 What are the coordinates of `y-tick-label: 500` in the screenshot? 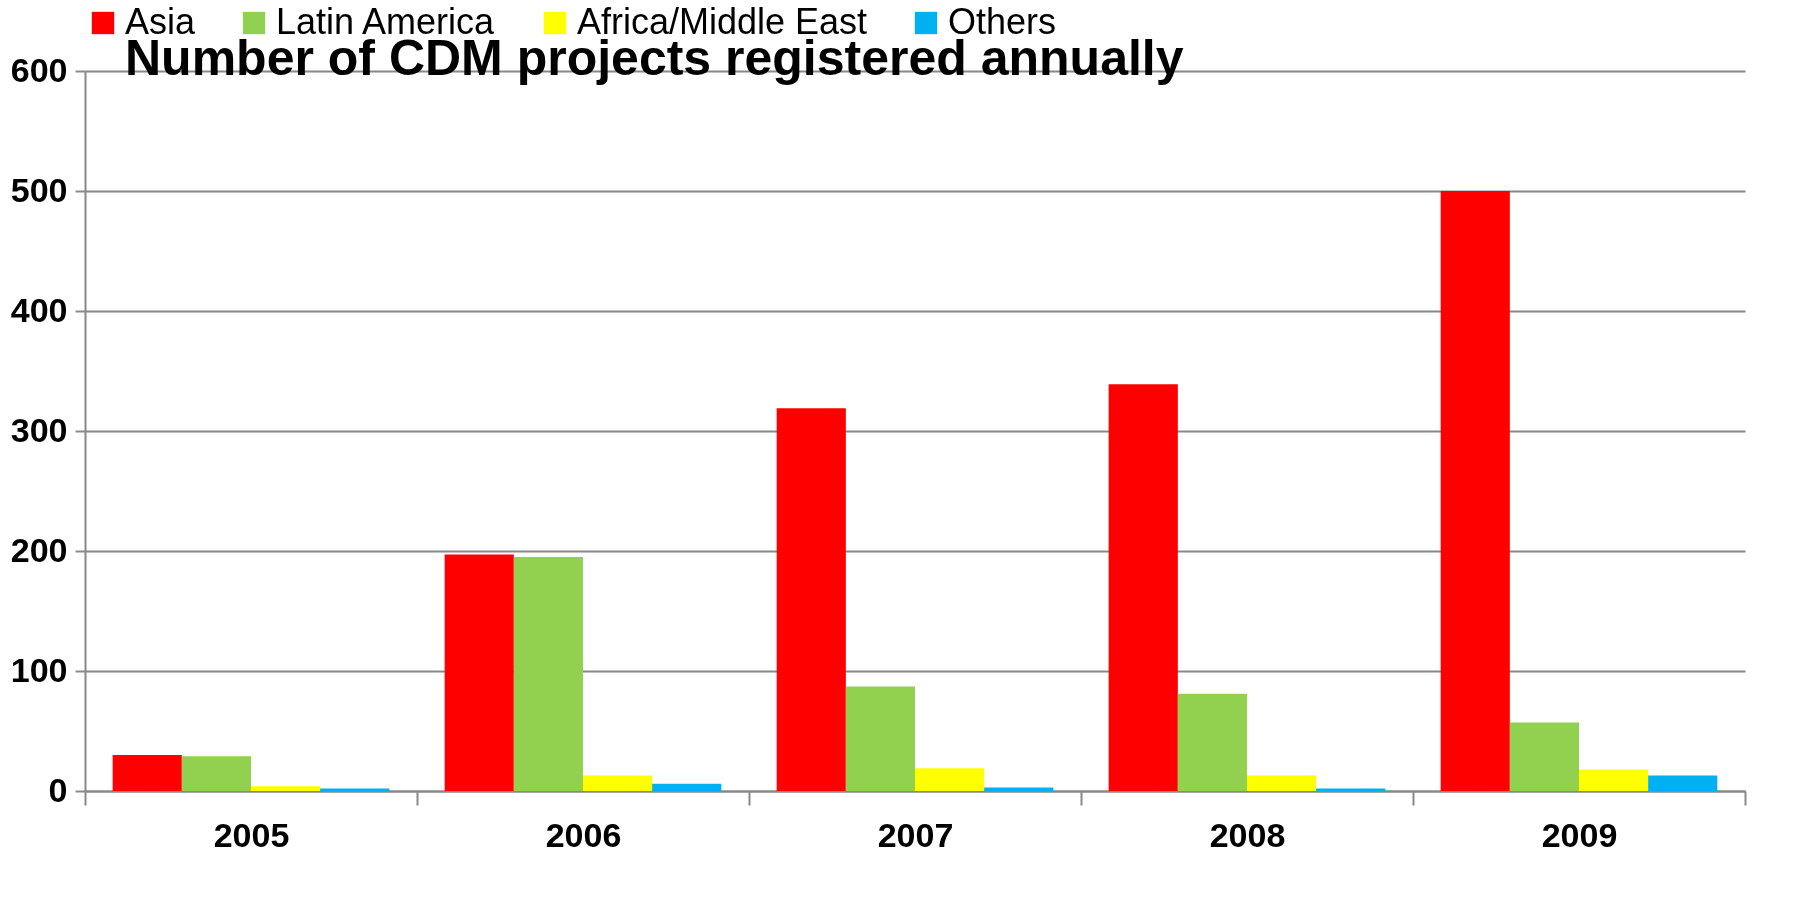 It's located at (39, 189).